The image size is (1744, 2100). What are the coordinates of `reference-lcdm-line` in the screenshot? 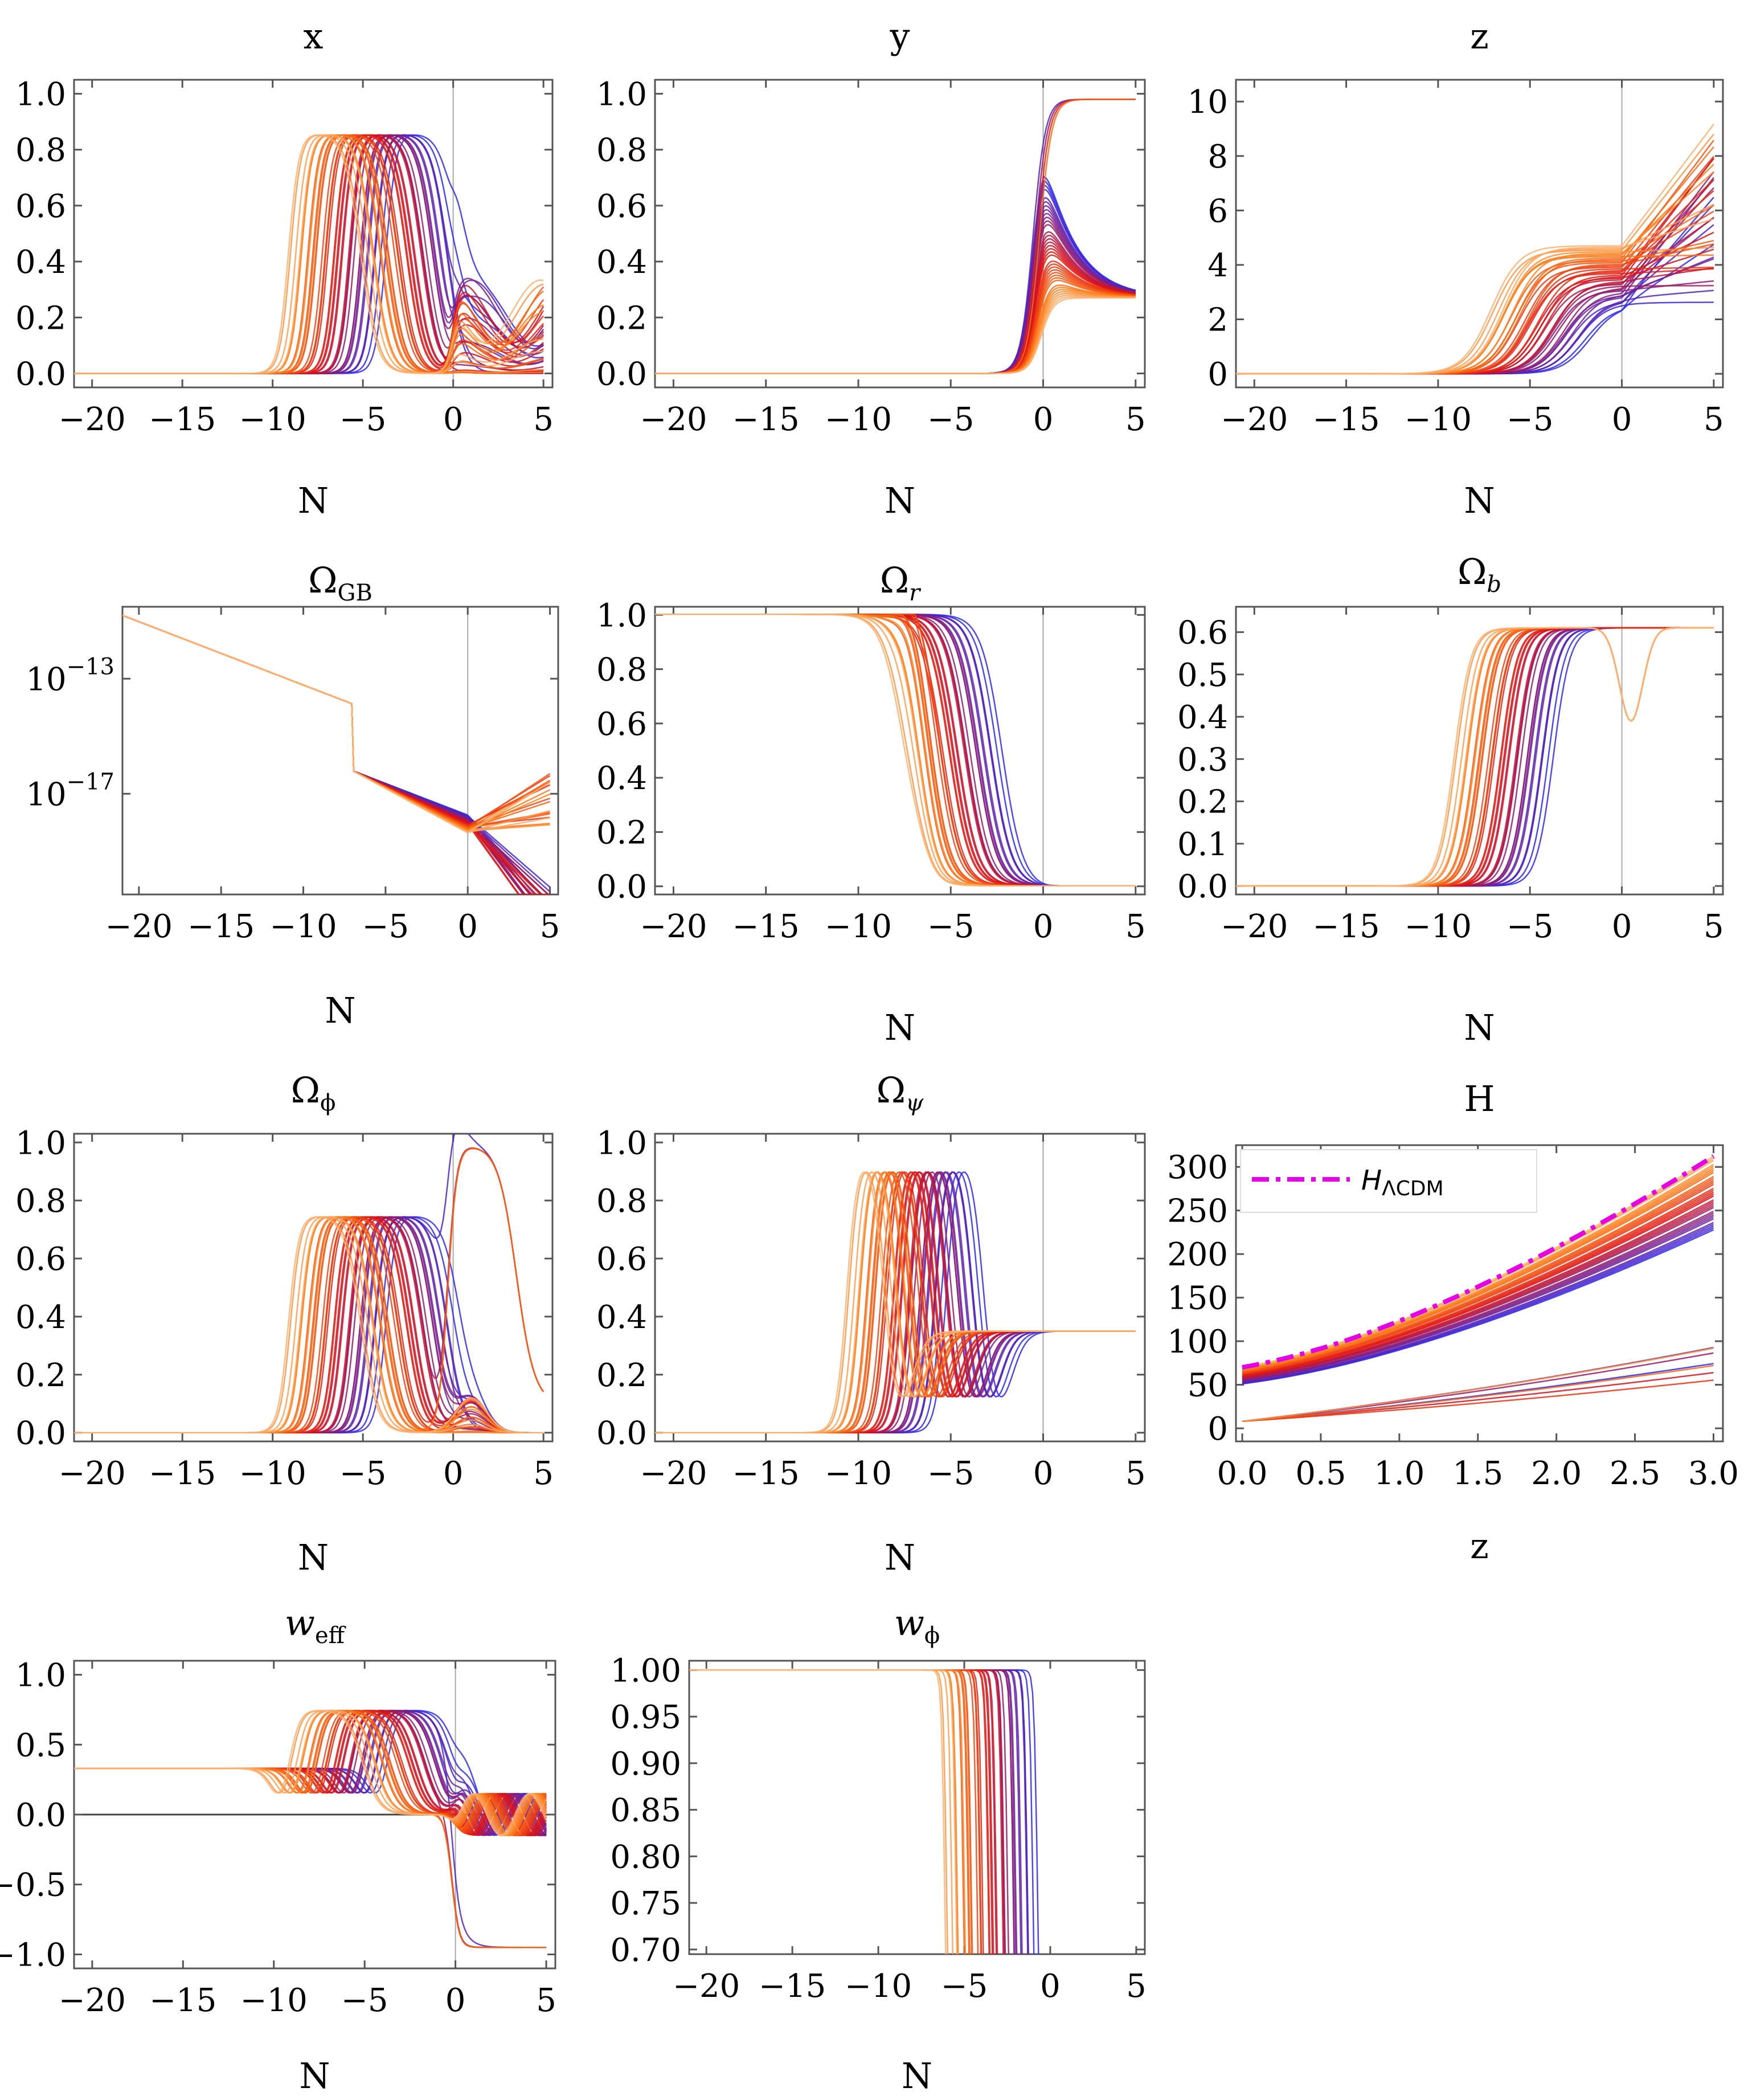 It's located at (1478, 1262).